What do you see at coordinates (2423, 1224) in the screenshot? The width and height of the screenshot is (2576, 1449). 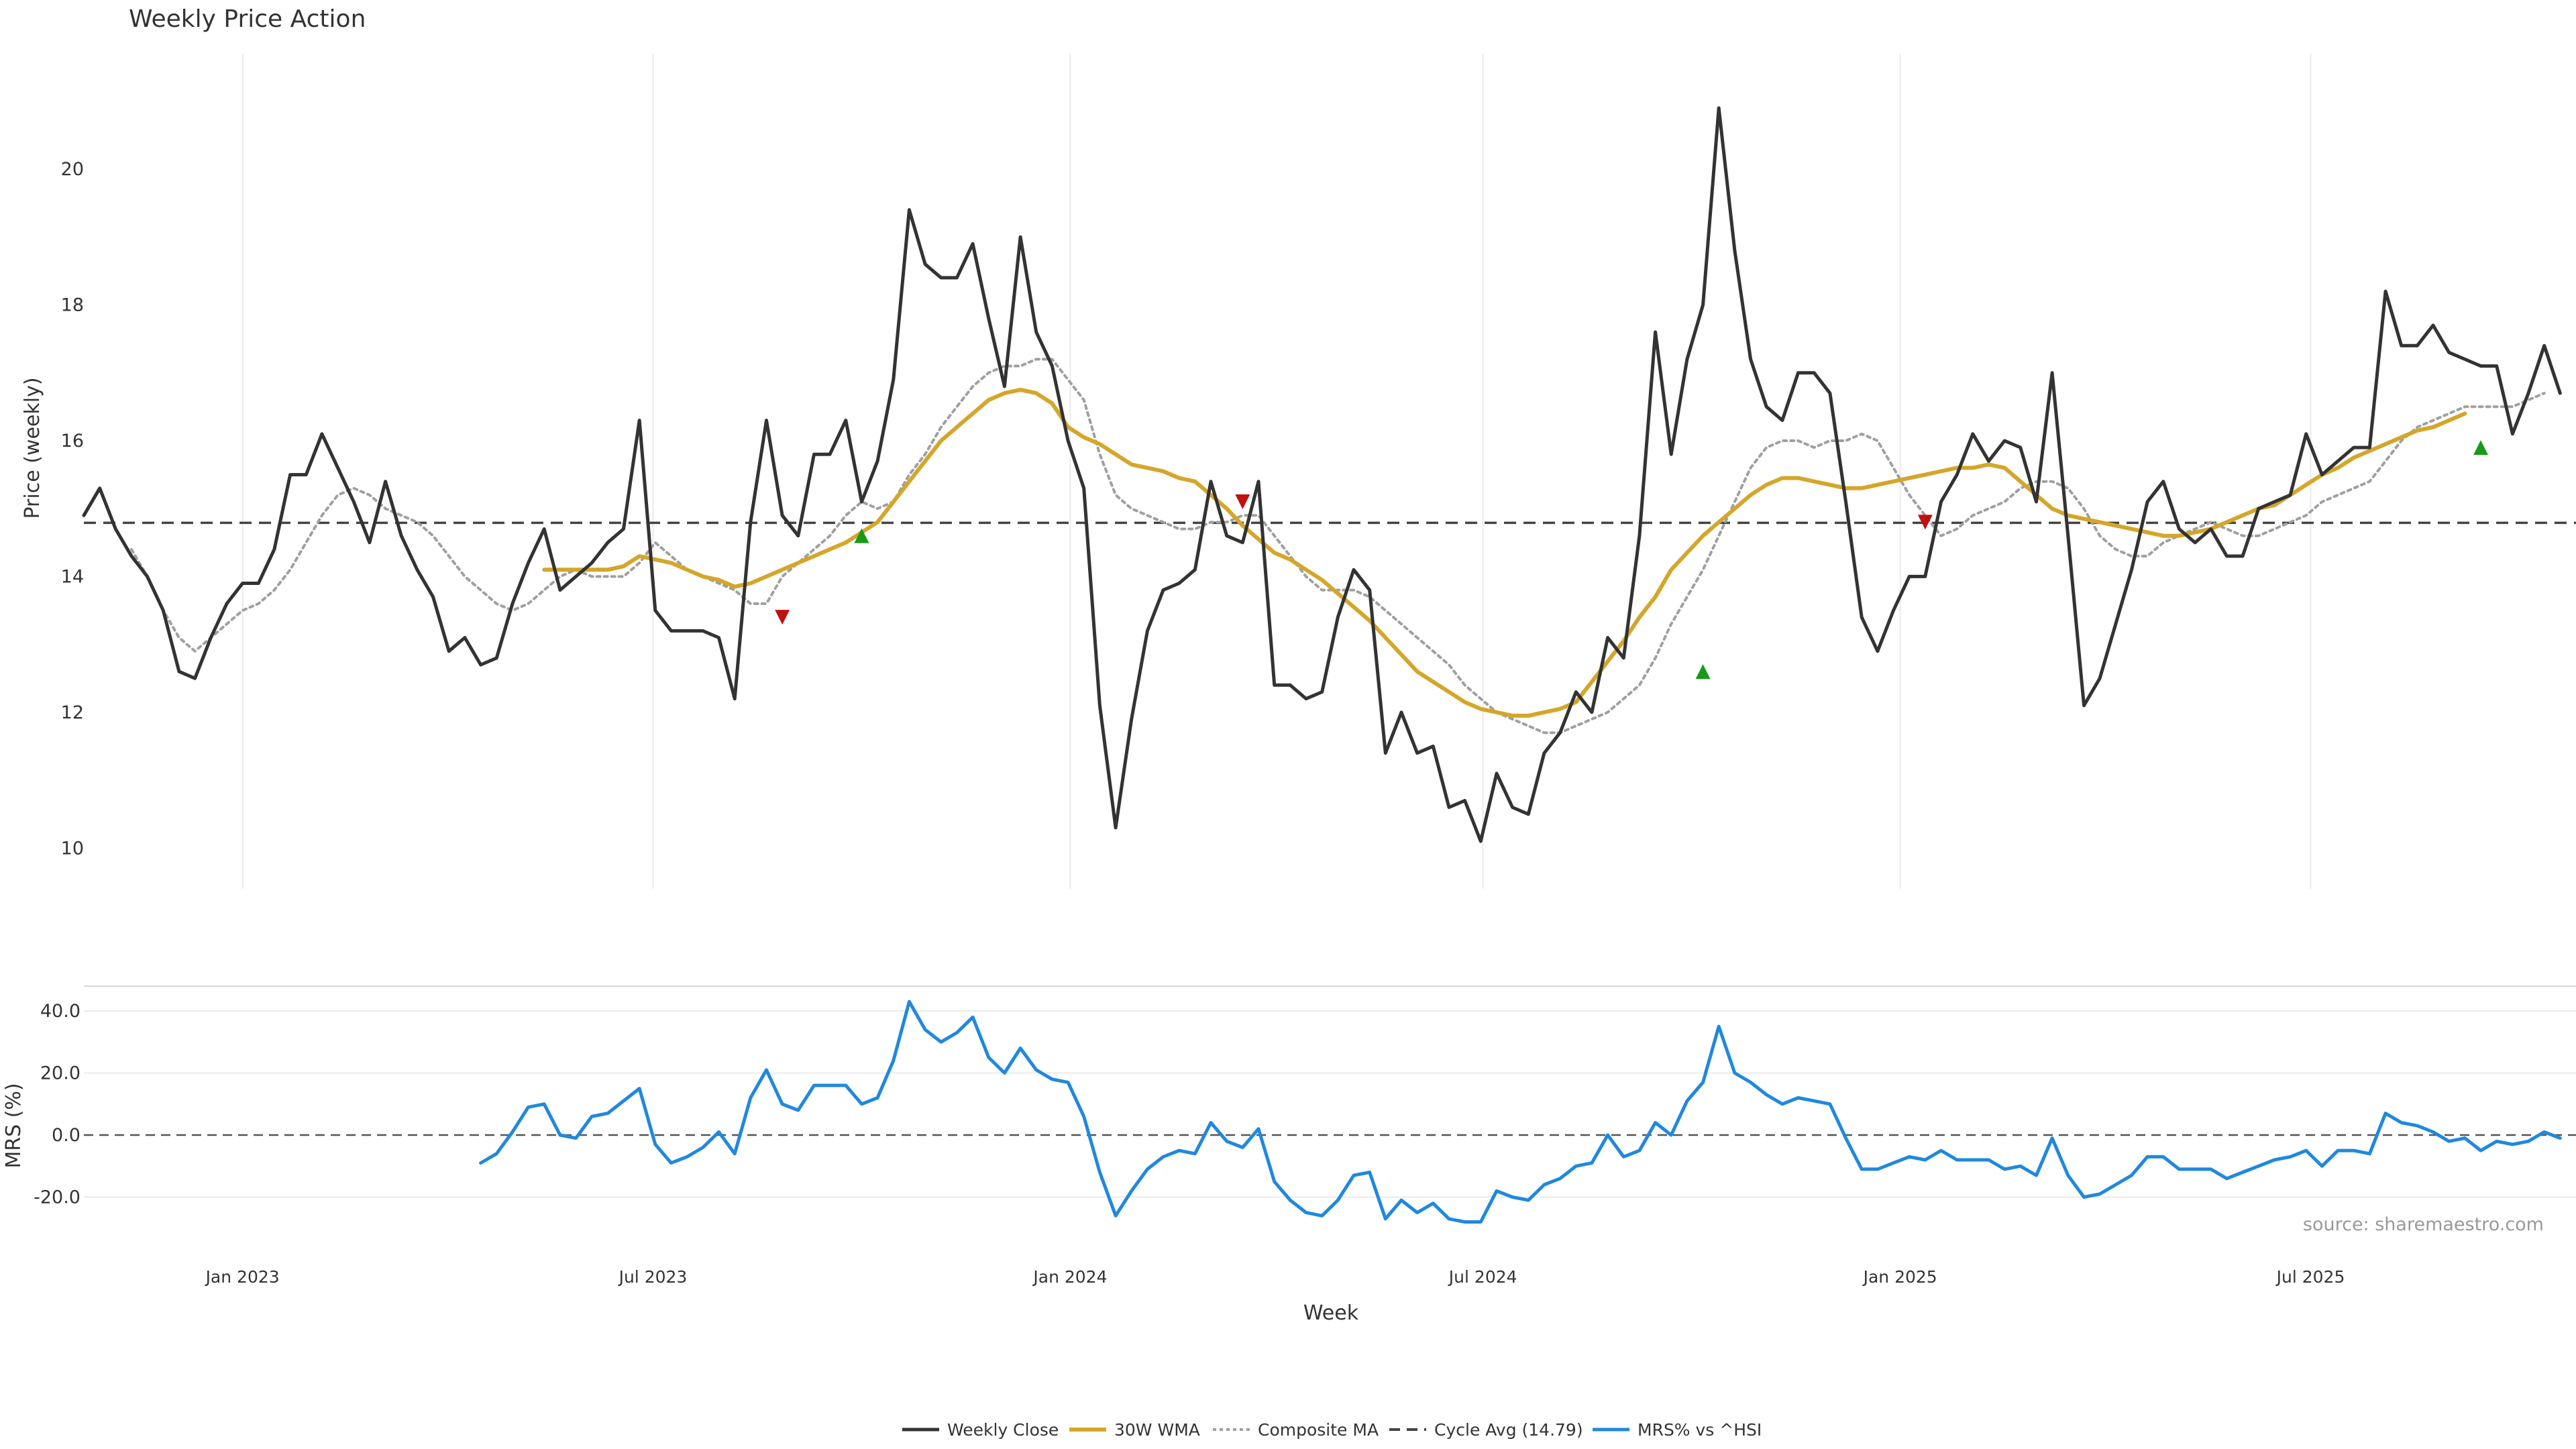 I see `source-note: source: sharemaestro.com` at bounding box center [2423, 1224].